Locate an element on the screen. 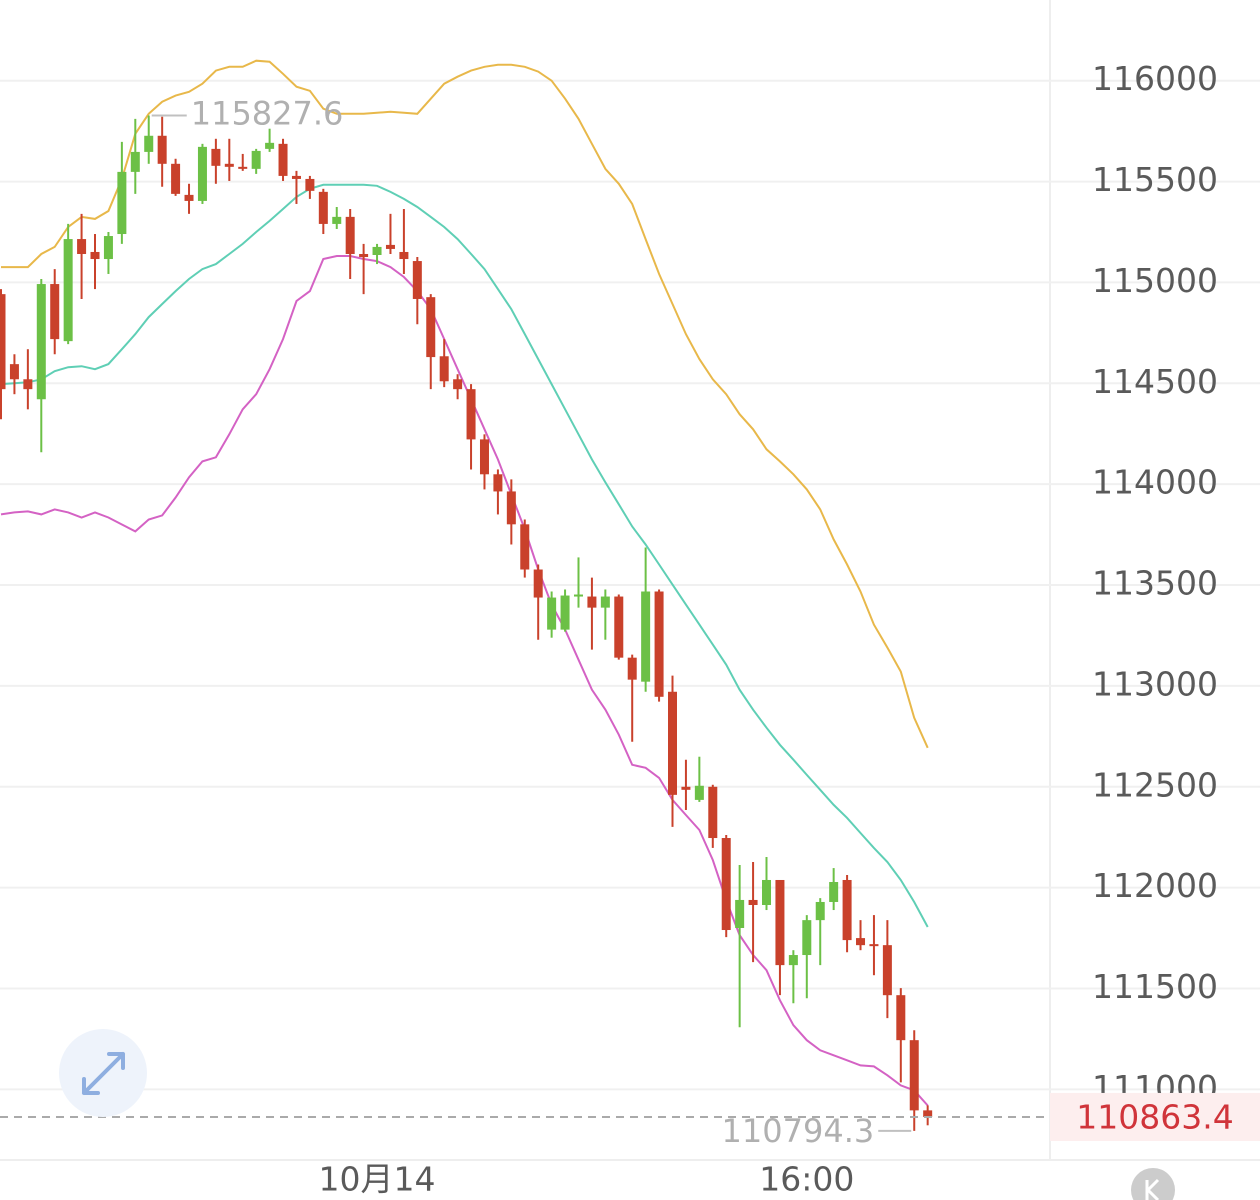  expand-icon is located at coordinates (103, 1073).